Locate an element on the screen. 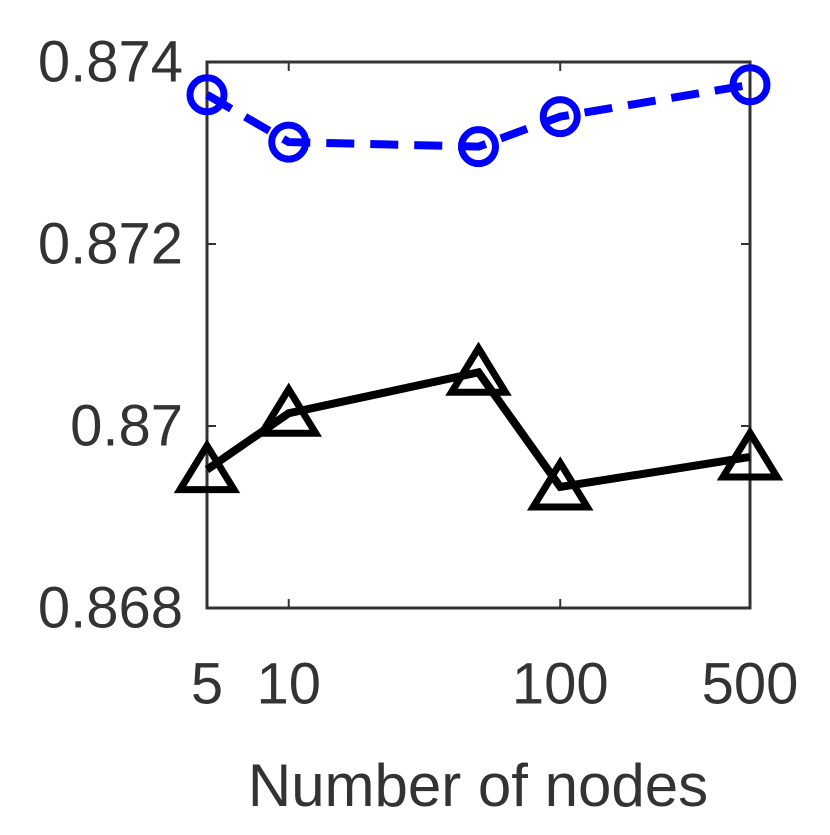 The height and width of the screenshot is (835, 830). x-tick-label: 500 is located at coordinates (750, 683).